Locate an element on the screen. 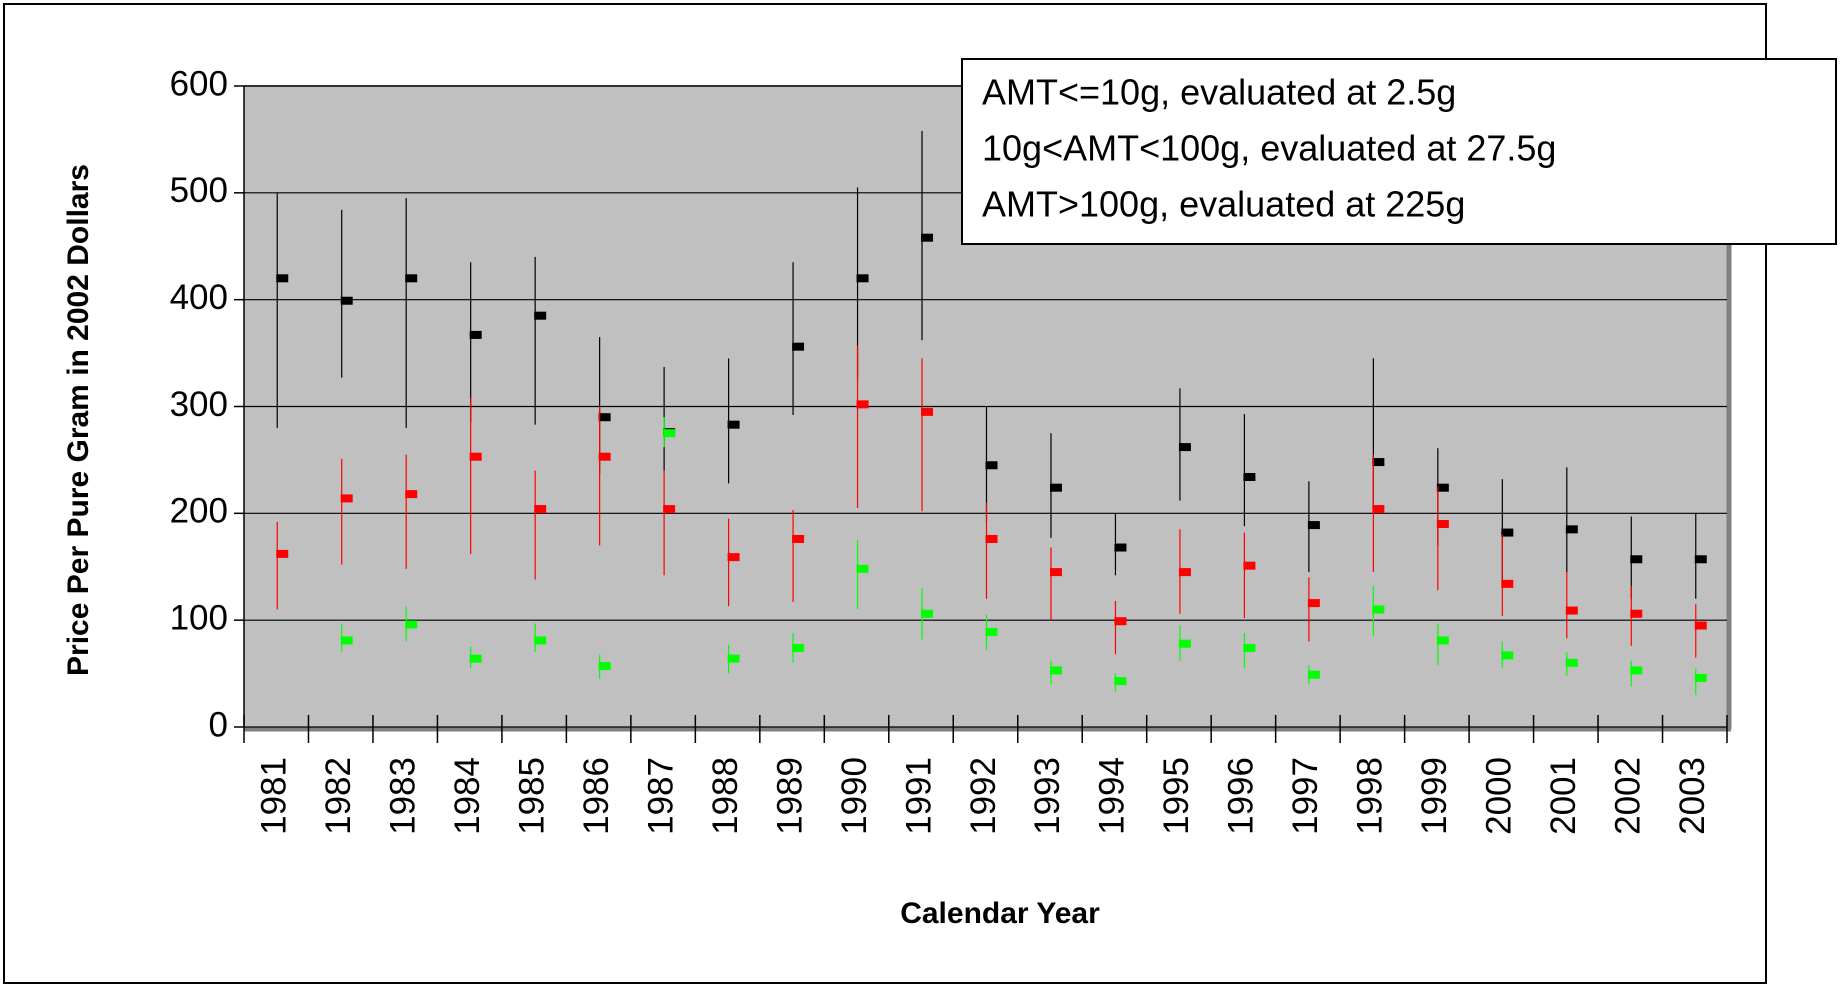  x-tick-label: 1994 is located at coordinates (1112, 796).